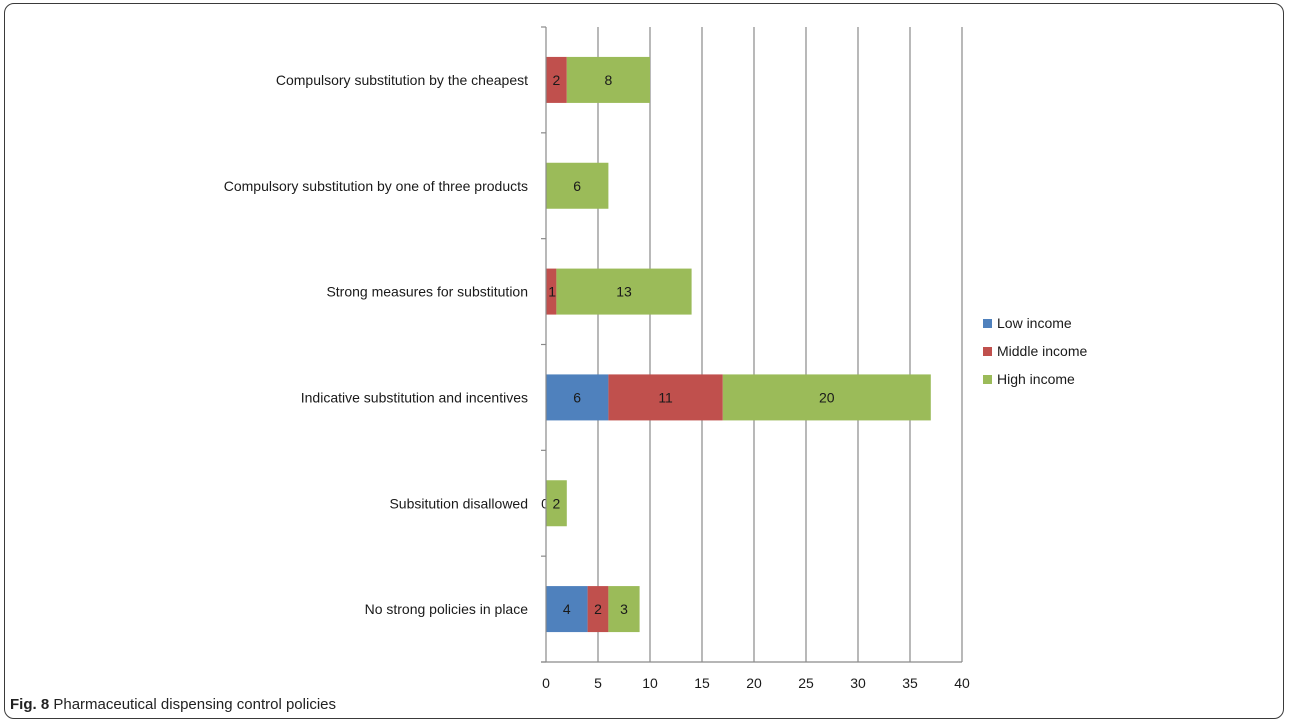  Describe the element at coordinates (402, 80) in the screenshot. I see `category-label: Compulsory substitution by the cheapest` at that location.